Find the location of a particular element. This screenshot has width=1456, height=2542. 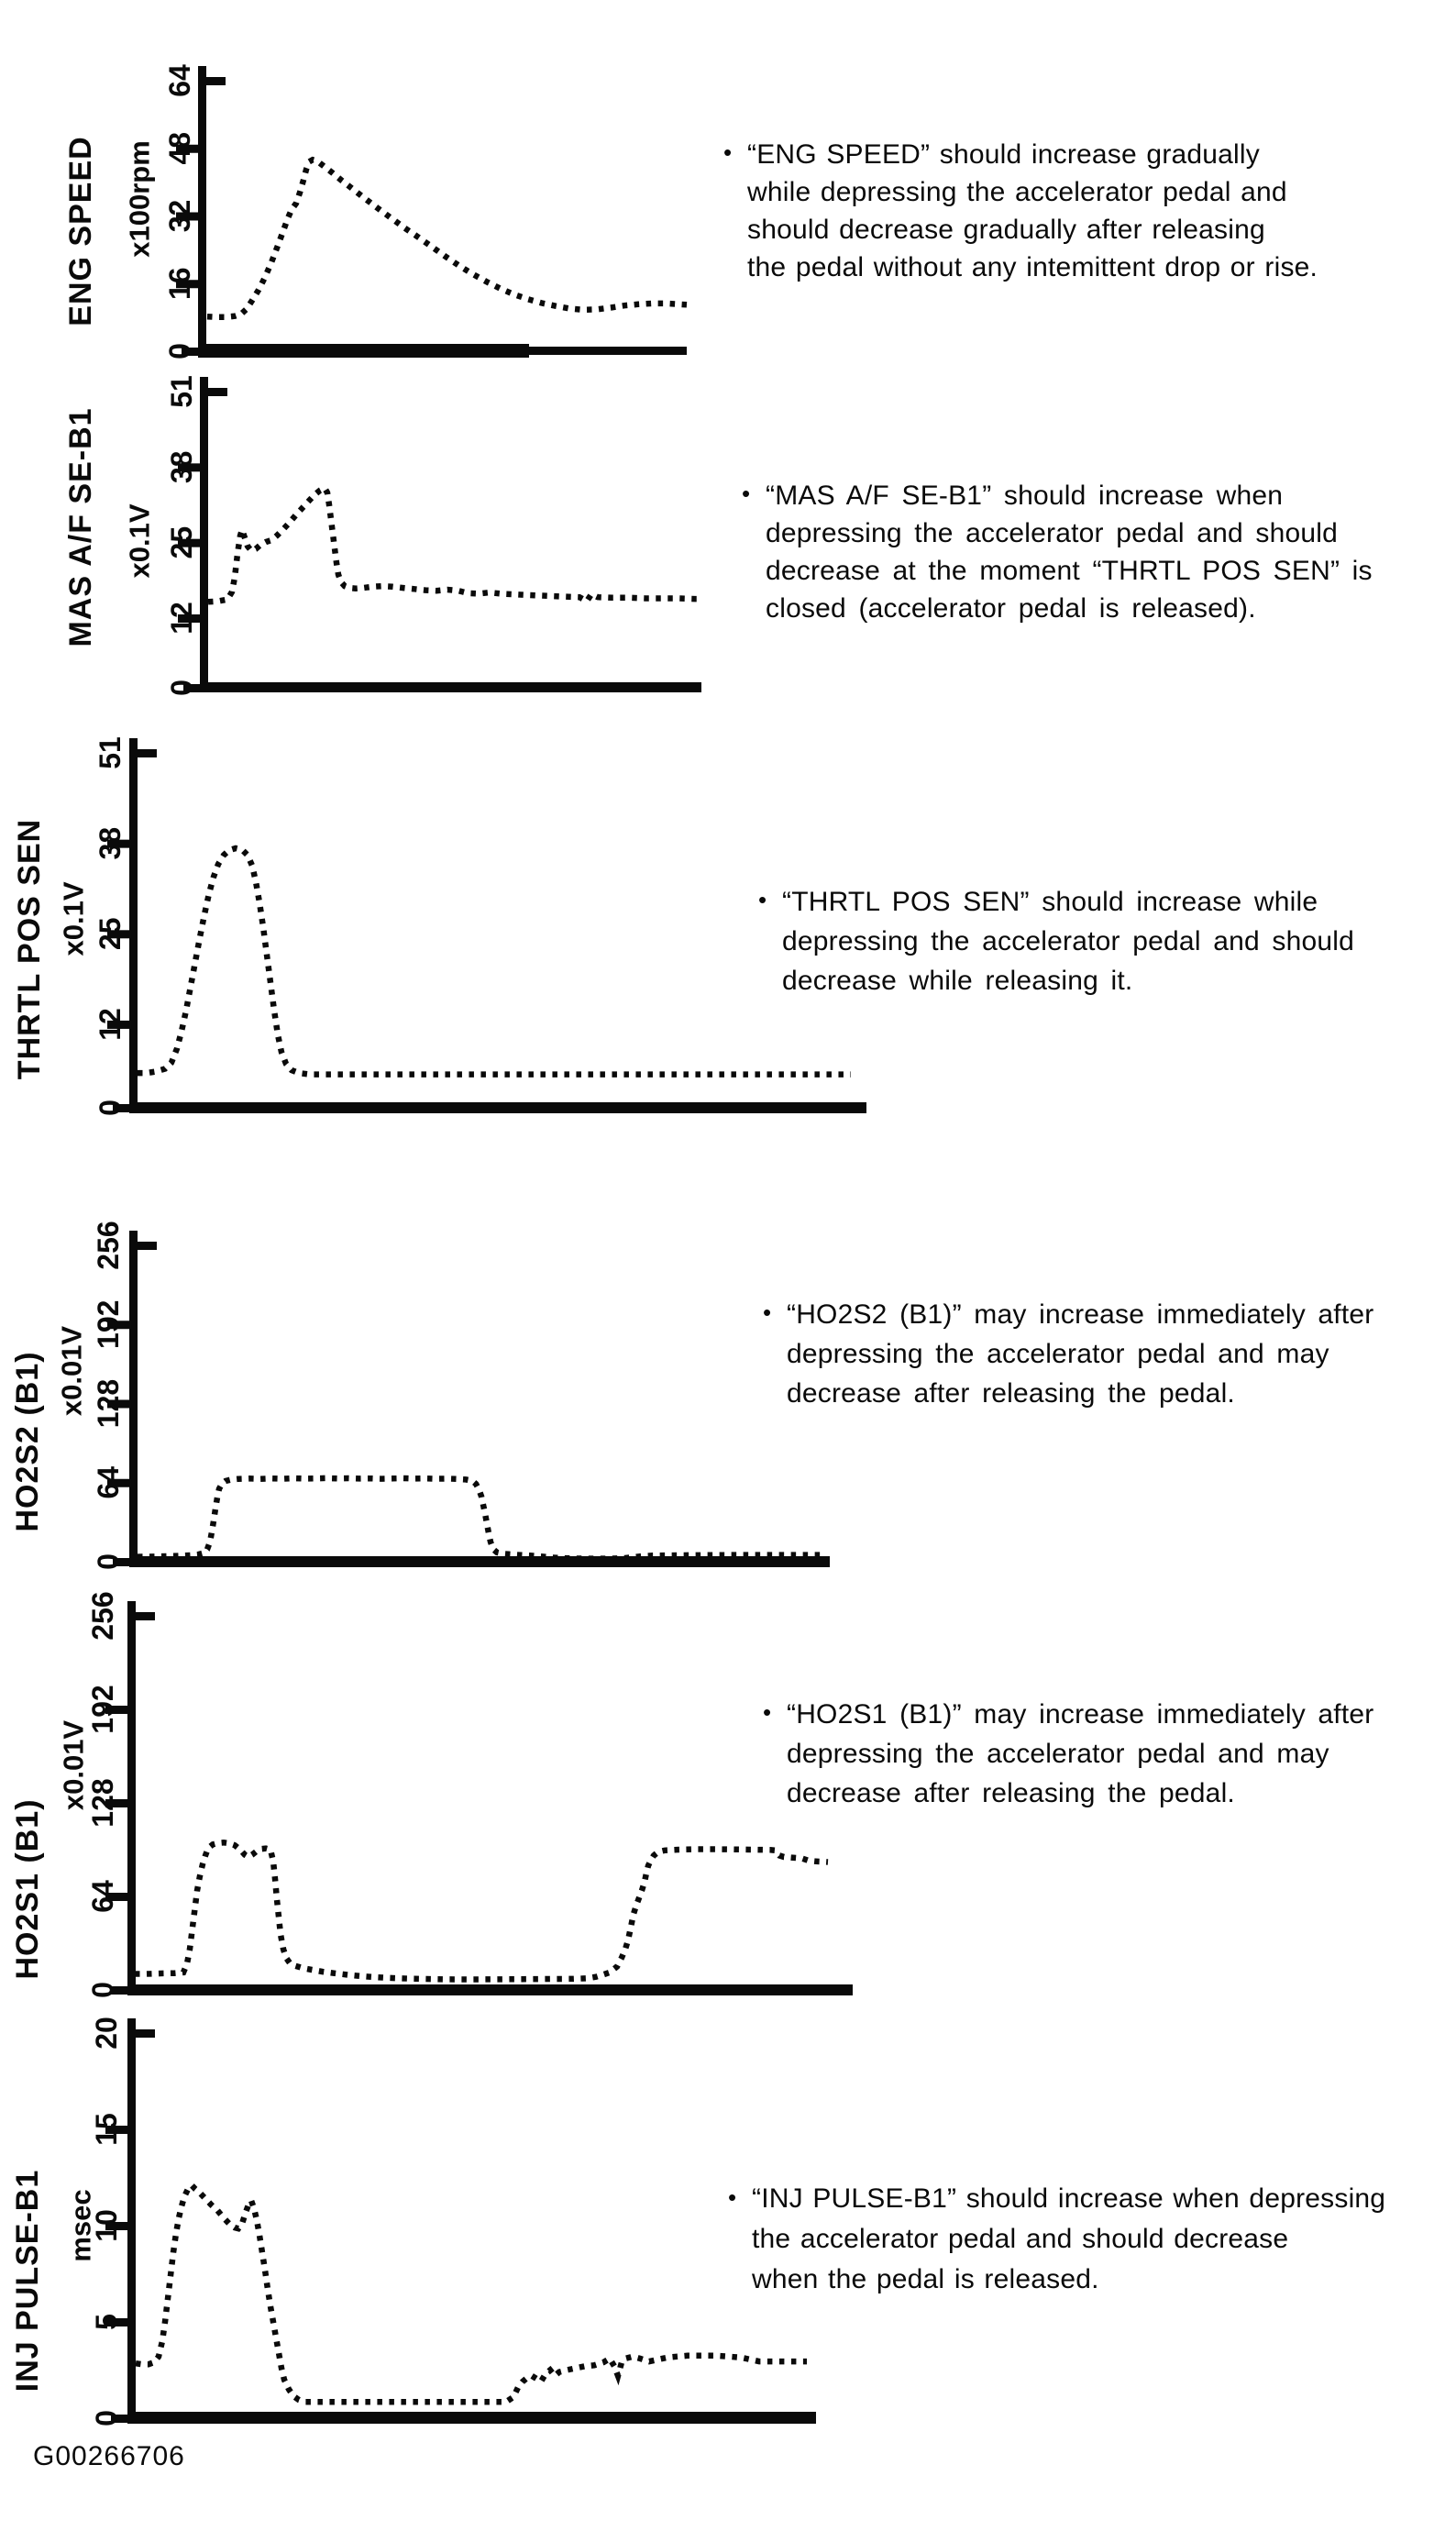

tick-label: 48 is located at coordinates (179, 148).